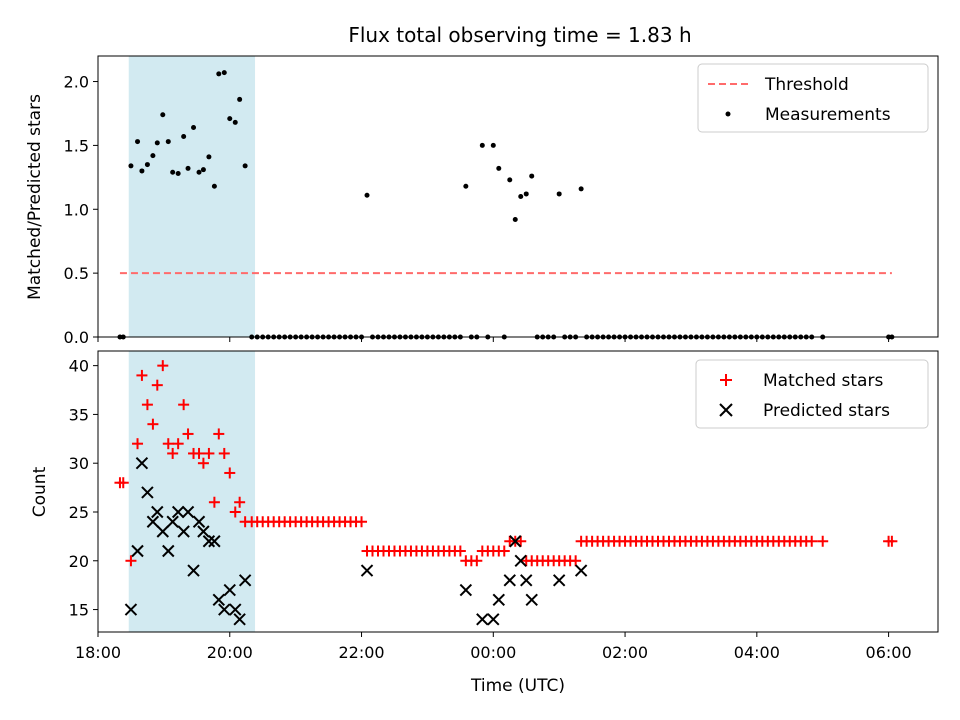 The width and height of the screenshot is (960, 720). I want to click on legend-predicted-swatch, so click(726, 410).